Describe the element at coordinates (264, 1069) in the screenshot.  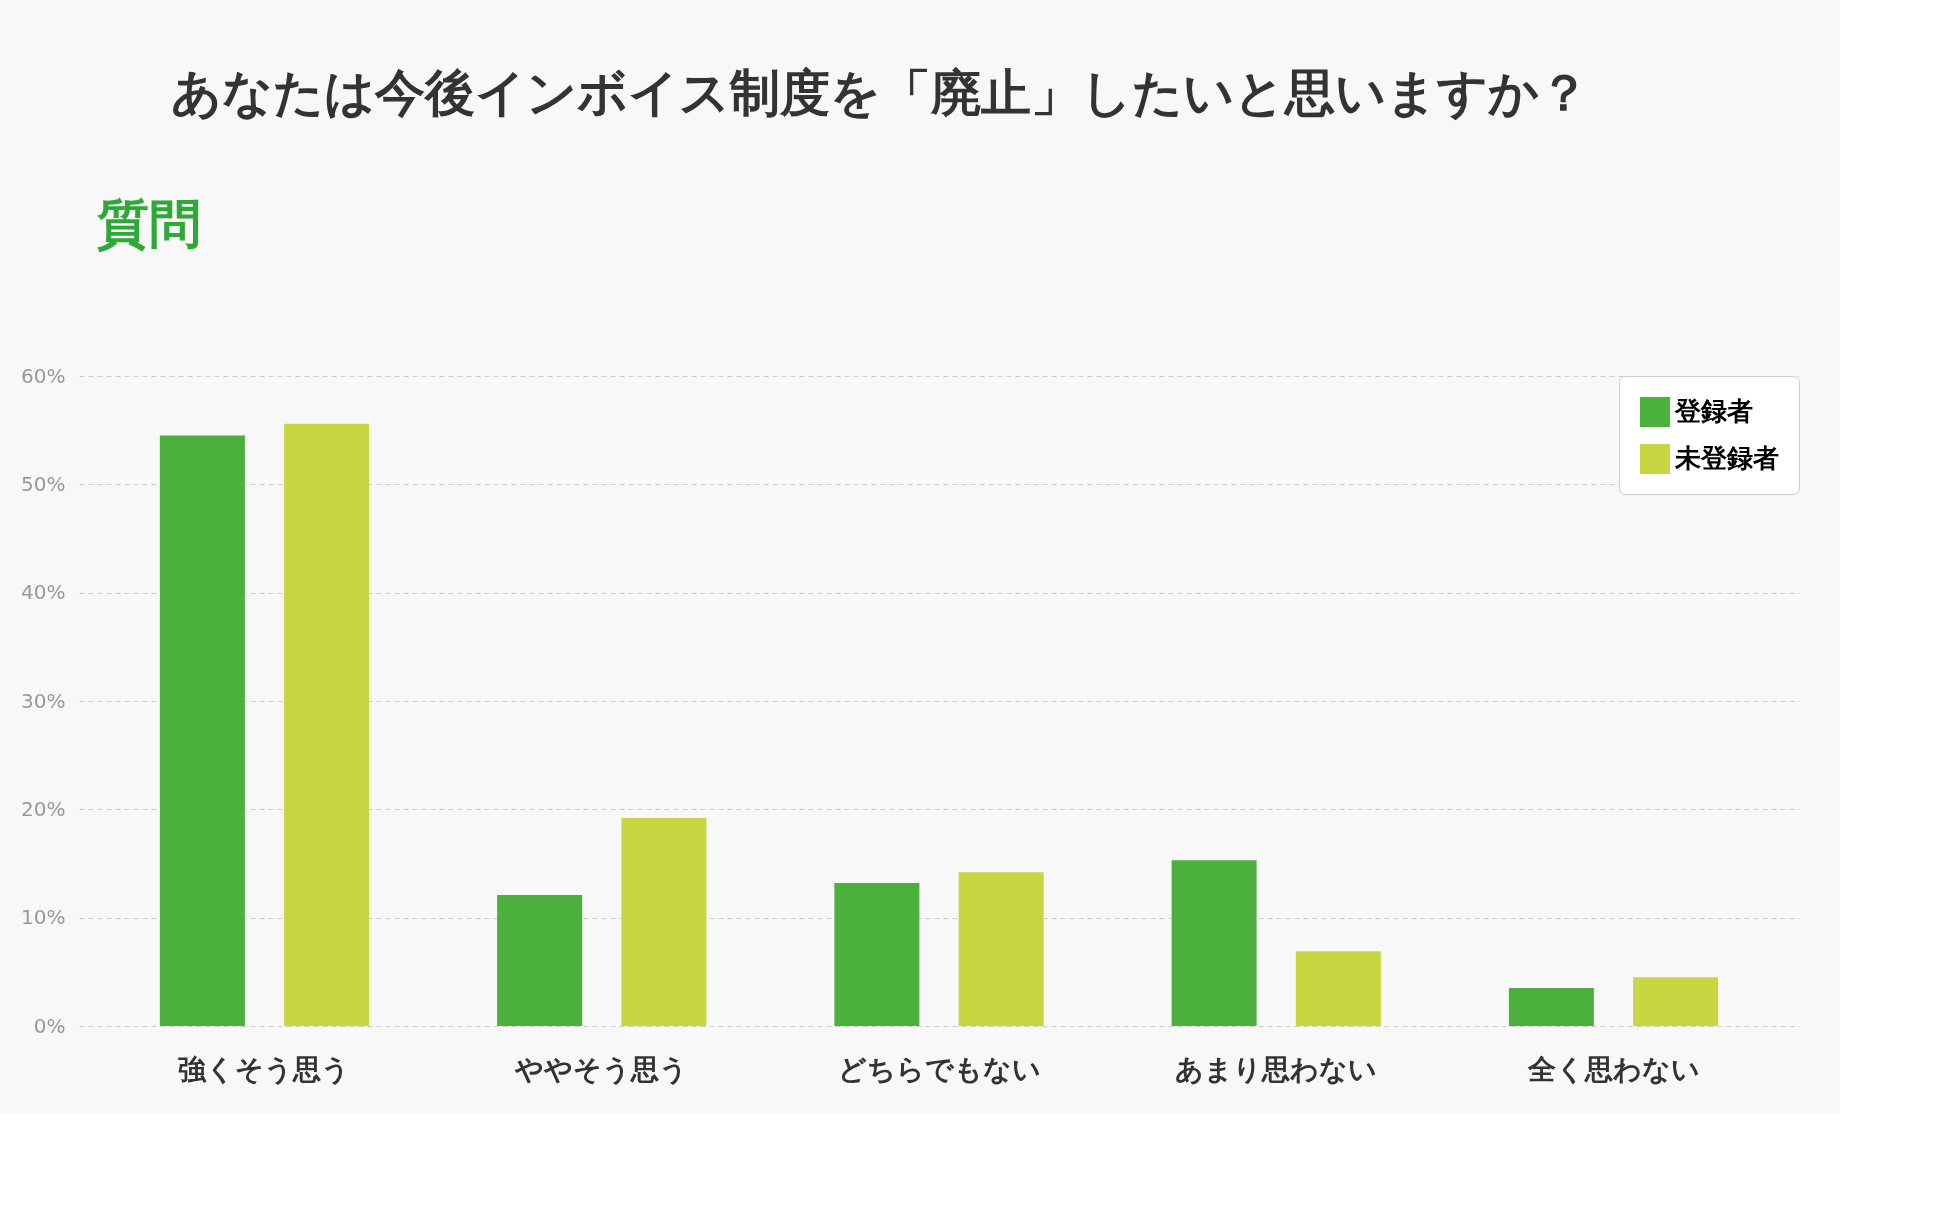
I see `x-tick-label: 強くそう思う` at that location.